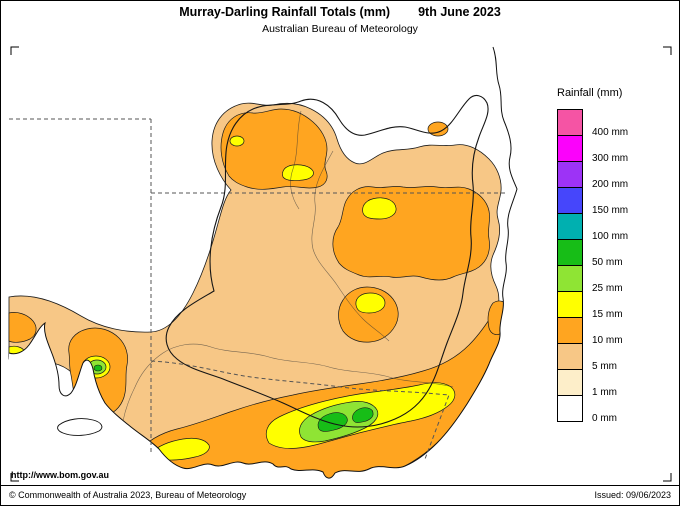  What do you see at coordinates (593, 175) in the screenshot?
I see `legend-row: 200 mm` at bounding box center [593, 175].